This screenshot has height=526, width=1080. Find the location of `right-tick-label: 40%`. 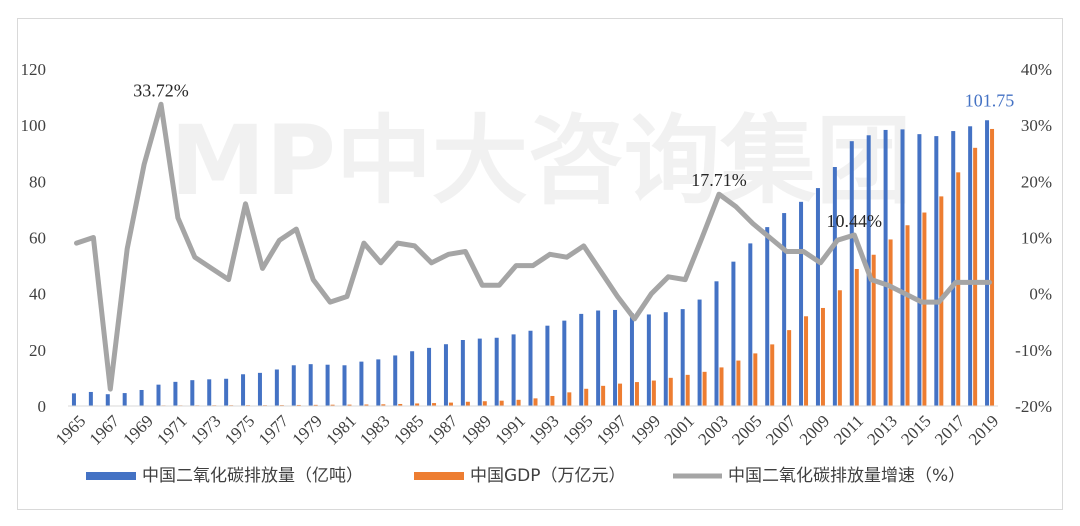

right-tick-label: 40% is located at coordinates (1036, 69).